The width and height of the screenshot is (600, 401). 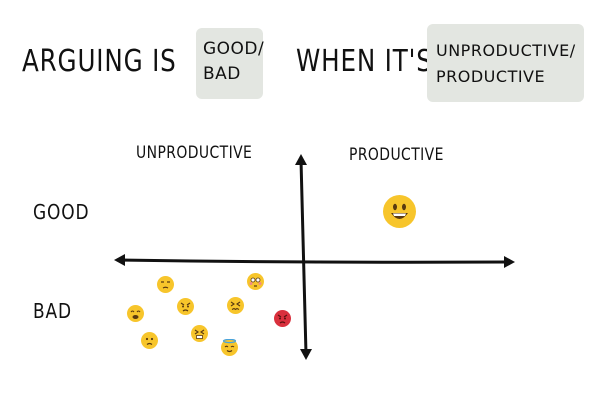 I want to click on frowning-face-icon, so click(x=149, y=340).